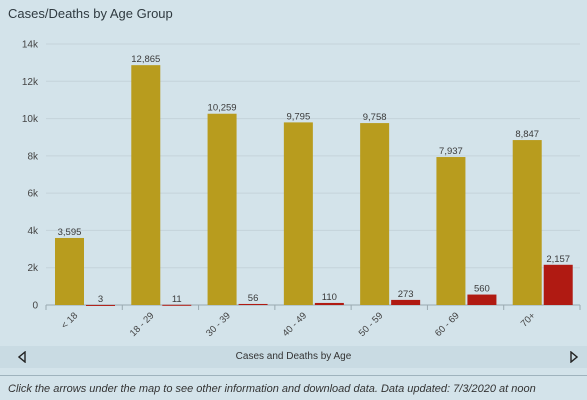 The width and height of the screenshot is (587, 400). What do you see at coordinates (527, 134) in the screenshot?
I see `bar-value-label: 8,847` at bounding box center [527, 134].